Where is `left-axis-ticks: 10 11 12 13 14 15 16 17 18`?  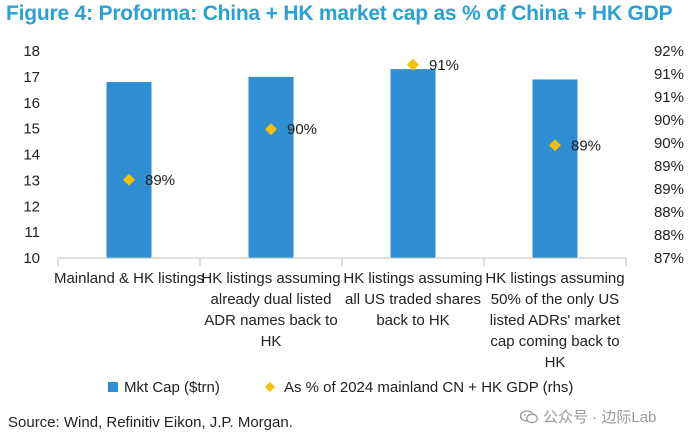
left-axis-ticks: 10 11 12 13 14 15 16 17 18 is located at coordinates (31, 155).